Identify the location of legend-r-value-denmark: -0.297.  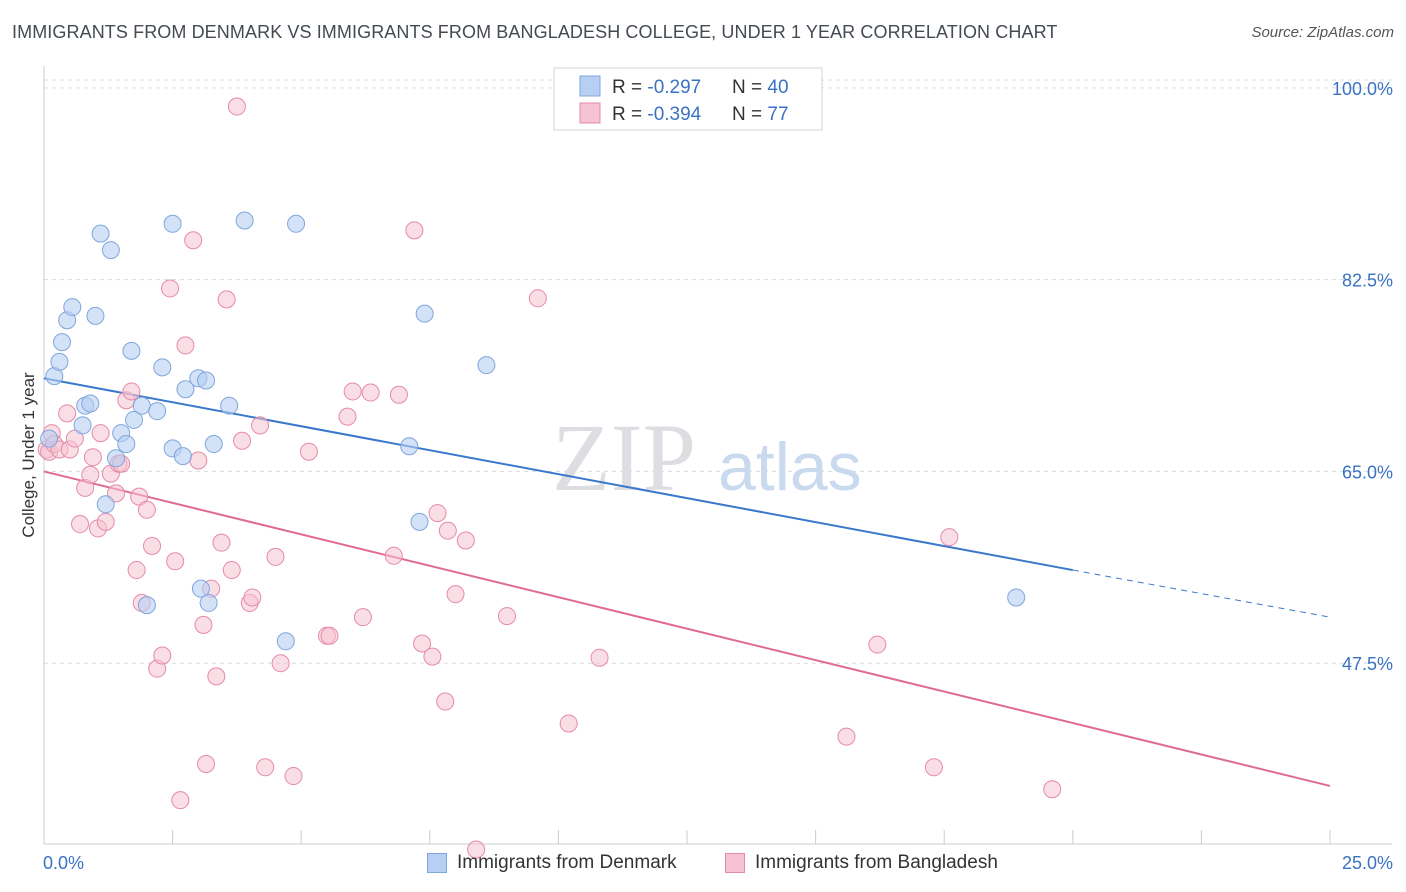
(674, 87).